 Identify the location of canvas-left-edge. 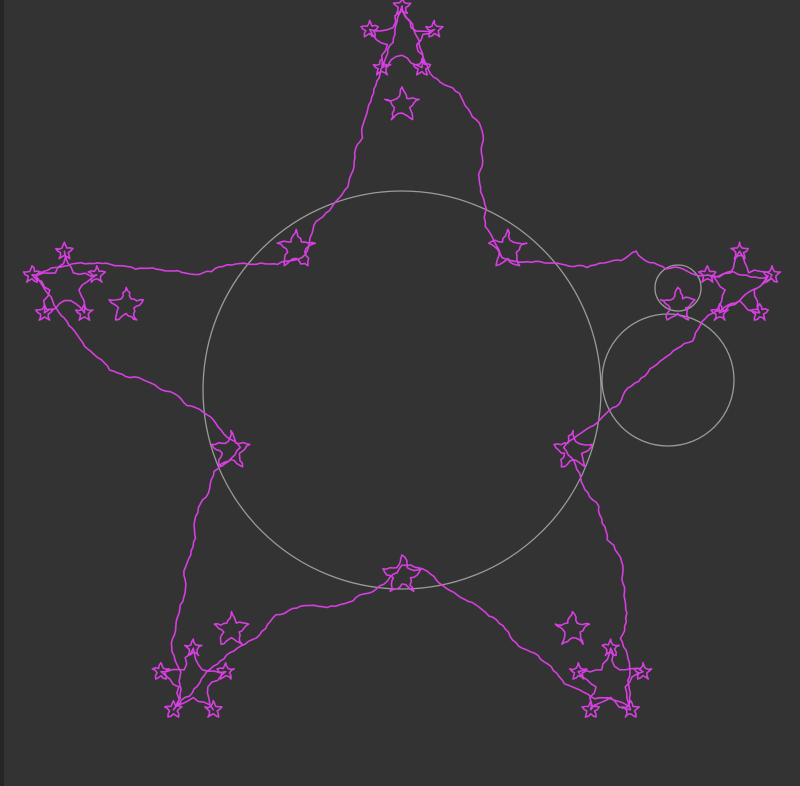
(2, 393).